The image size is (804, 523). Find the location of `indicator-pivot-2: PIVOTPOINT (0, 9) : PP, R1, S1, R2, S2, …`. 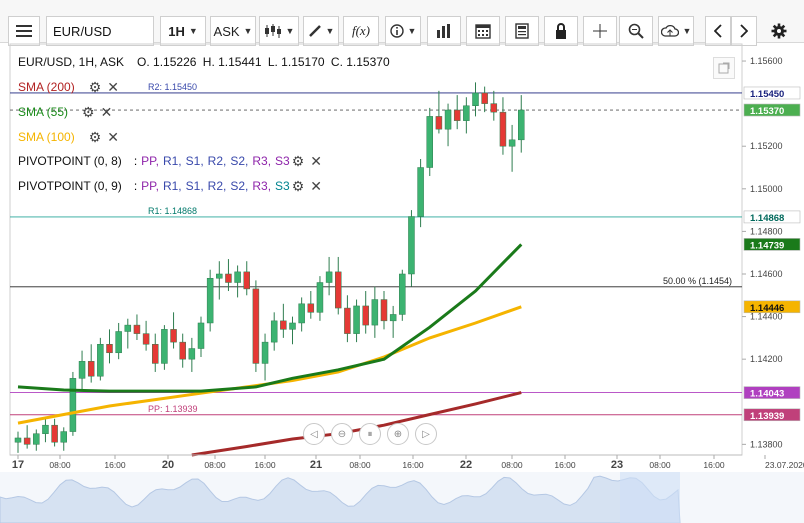

indicator-pivot-2: PIVOTPOINT (0, 9) : PP, R1, S1, R2, S2, … is located at coordinates (170, 186).